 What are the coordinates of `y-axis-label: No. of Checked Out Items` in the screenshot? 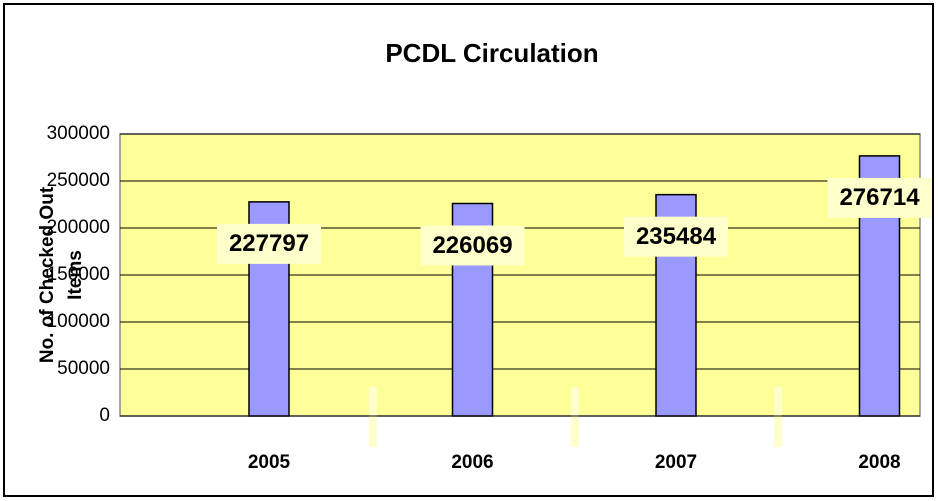 It's located at (61, 274).